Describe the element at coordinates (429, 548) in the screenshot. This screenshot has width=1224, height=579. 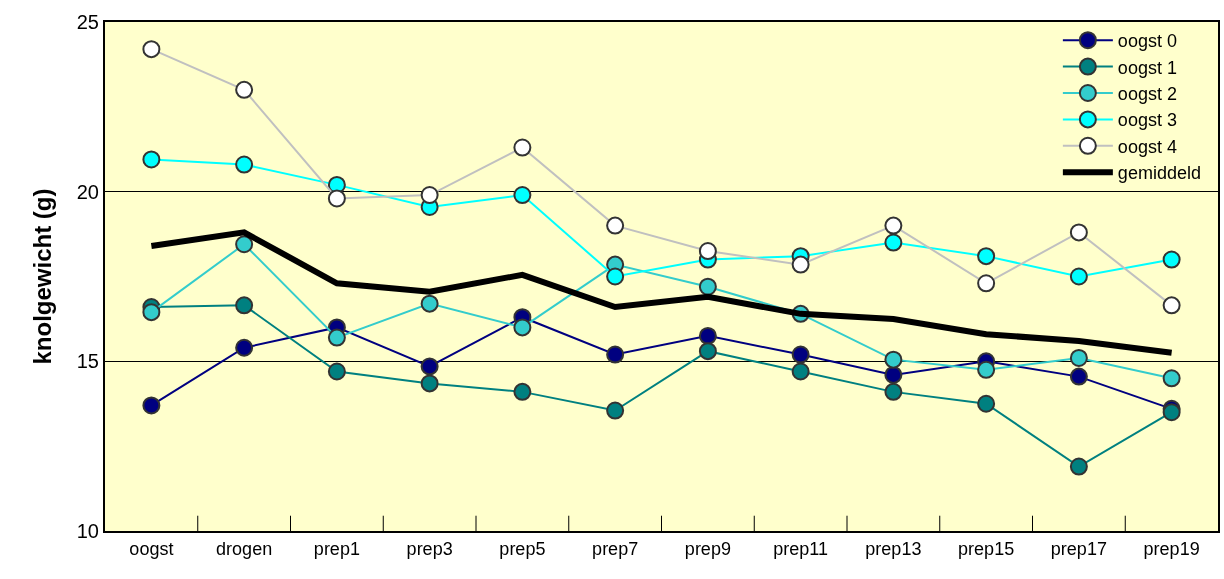
I see `x-tick-label: prep3` at that location.